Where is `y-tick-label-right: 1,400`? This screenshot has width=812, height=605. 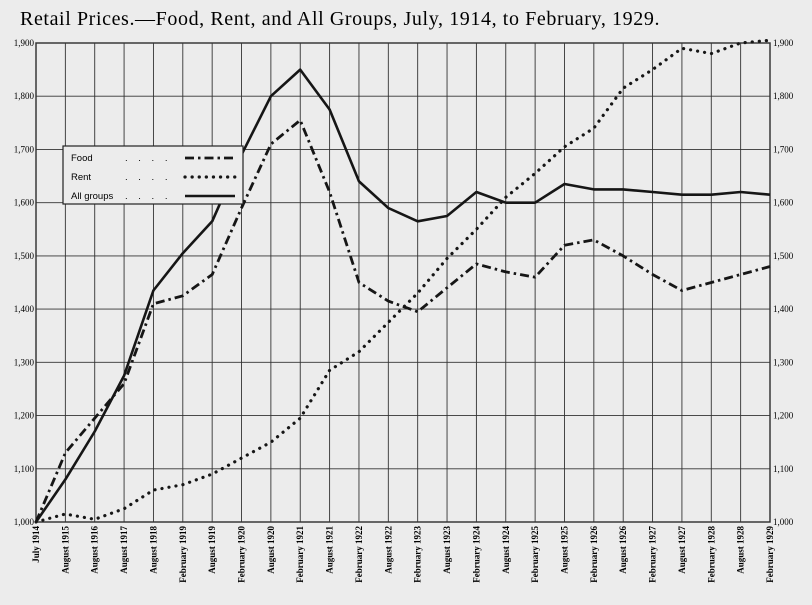 y-tick-label-right: 1,400 is located at coordinates (783, 309).